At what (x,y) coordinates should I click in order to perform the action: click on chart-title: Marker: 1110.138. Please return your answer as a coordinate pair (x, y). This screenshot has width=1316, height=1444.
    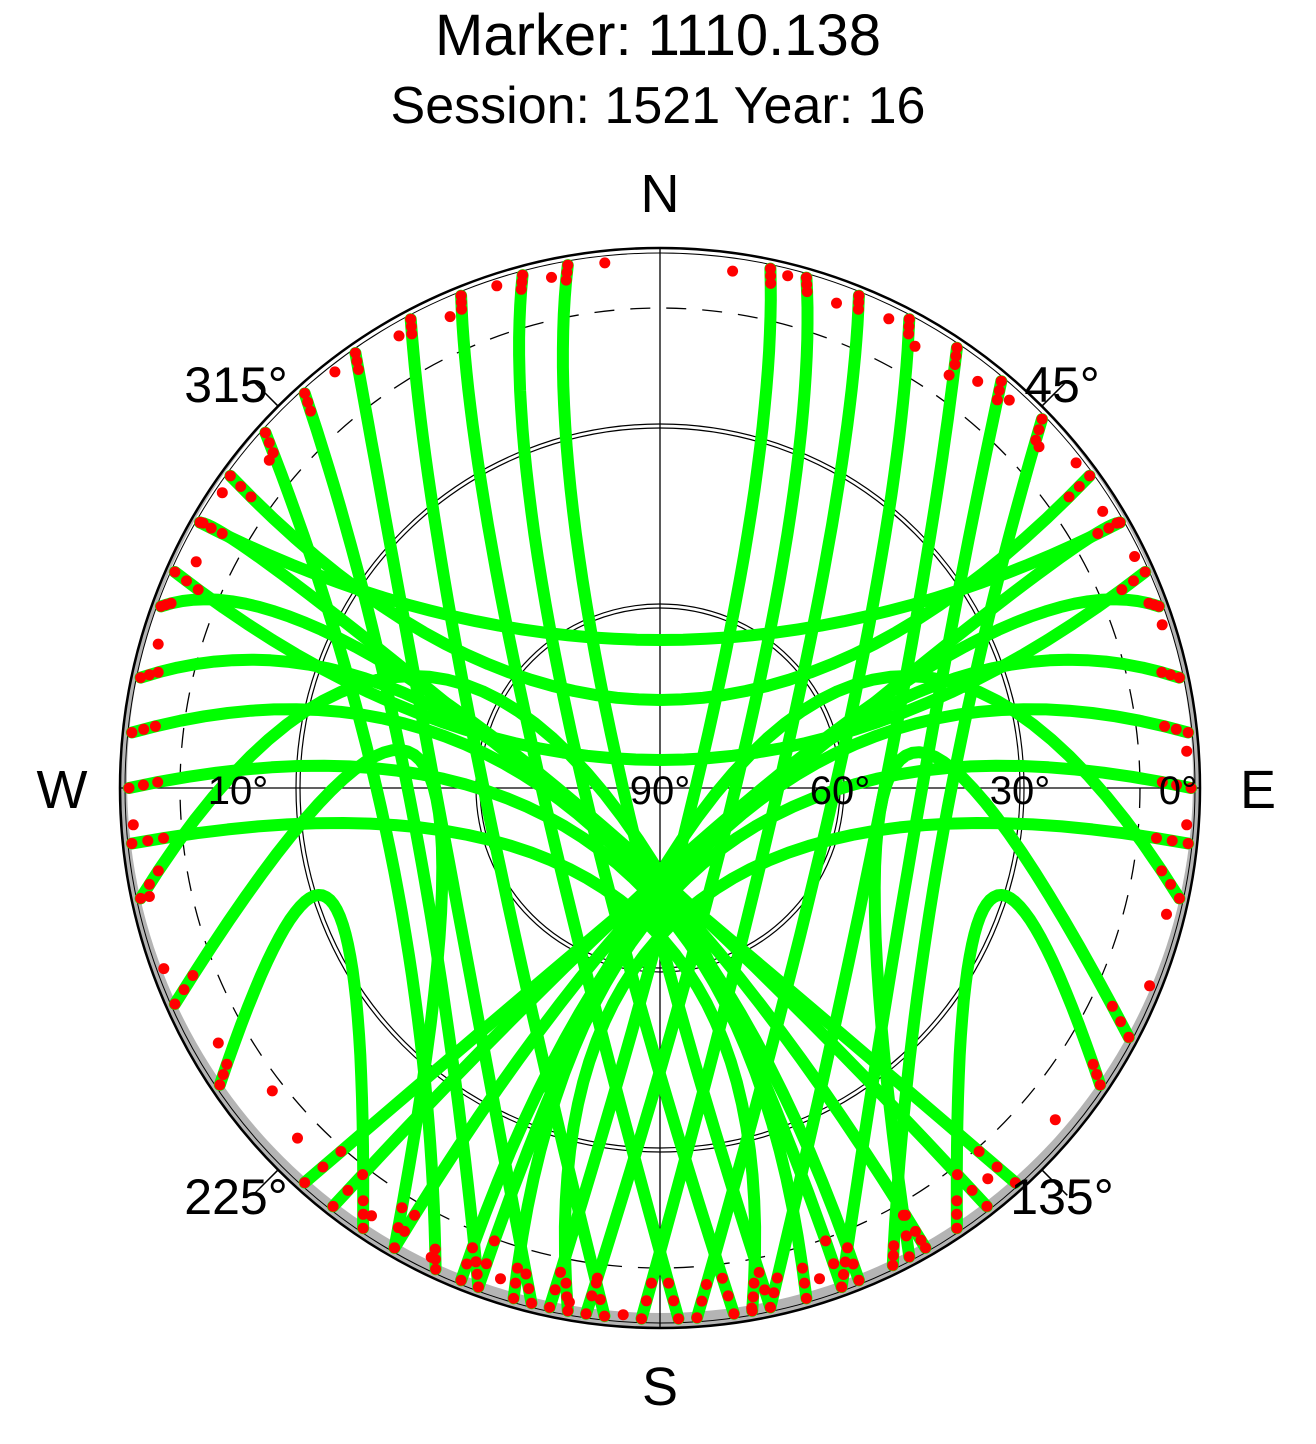
    Looking at the image, I should click on (658, 35).